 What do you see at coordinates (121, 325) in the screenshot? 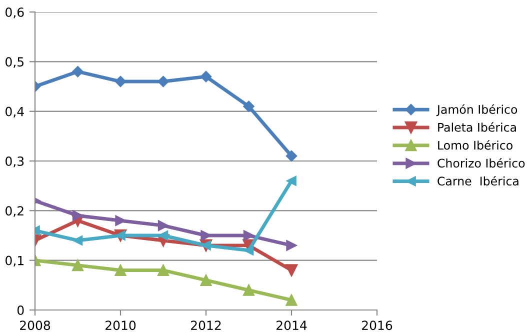
I see `x-tick-label: 2010` at bounding box center [121, 325].